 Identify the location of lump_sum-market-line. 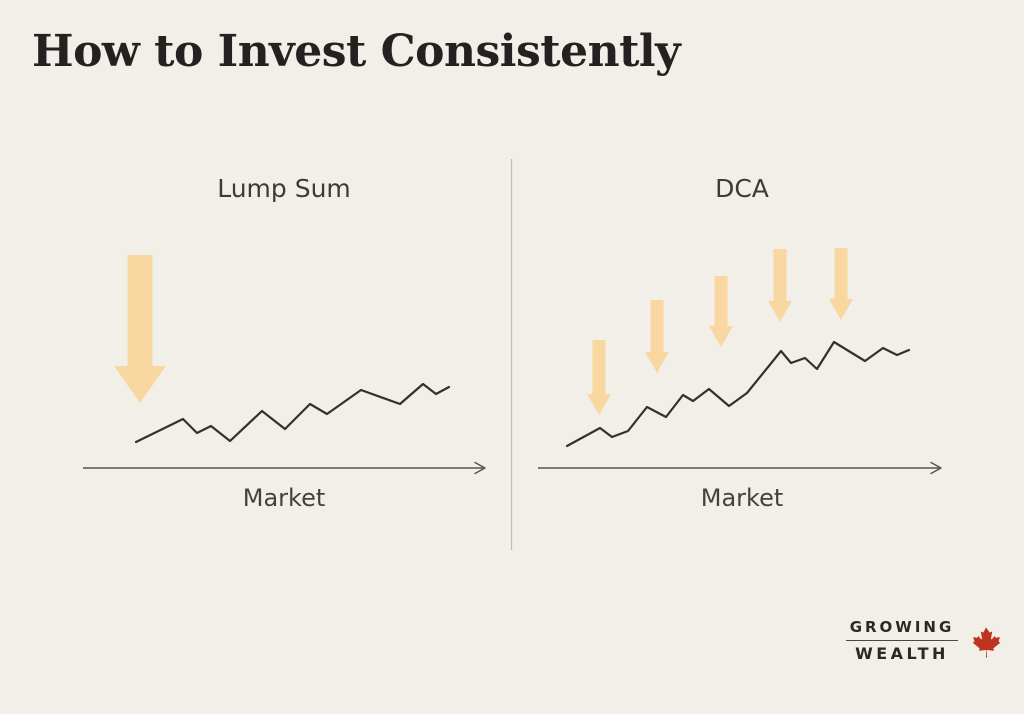
(292, 413).